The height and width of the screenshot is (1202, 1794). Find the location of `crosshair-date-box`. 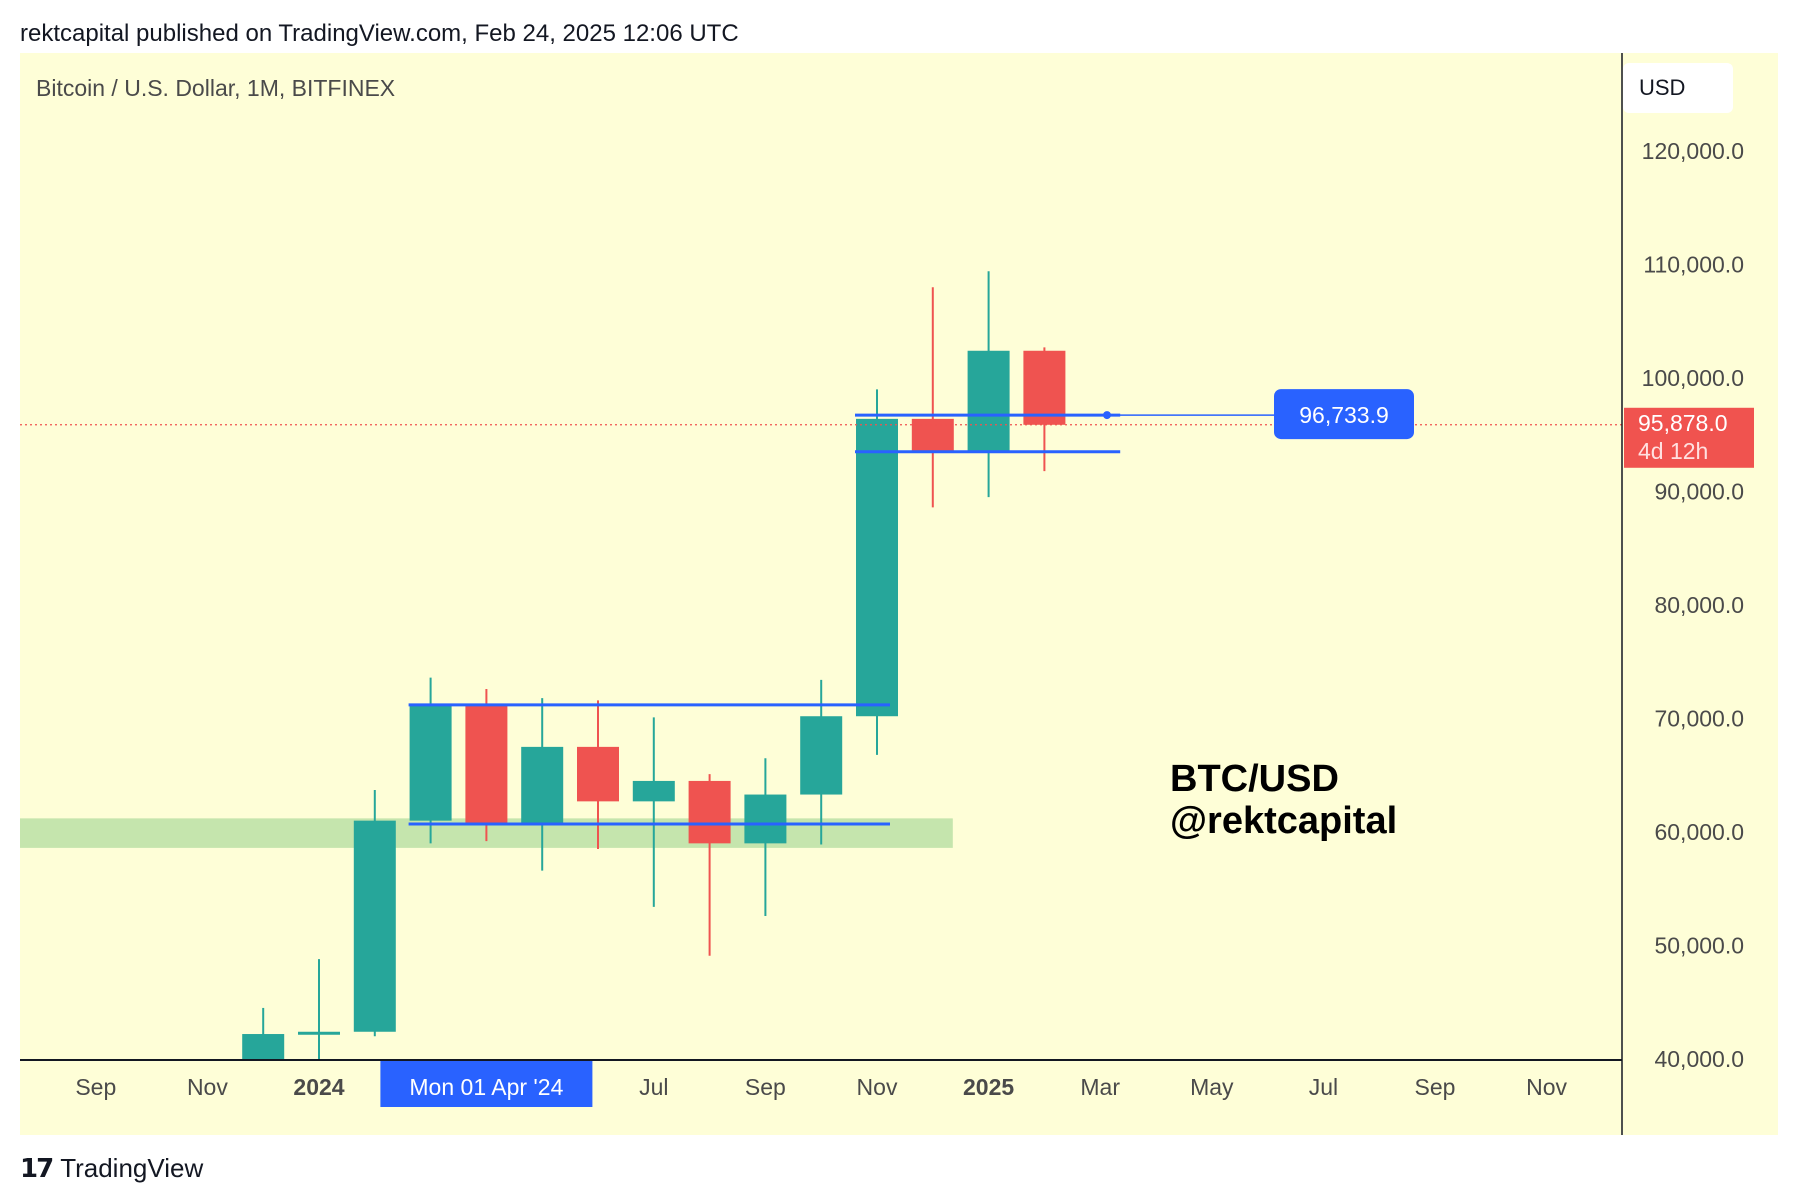

crosshair-date-box is located at coordinates (486, 1084).